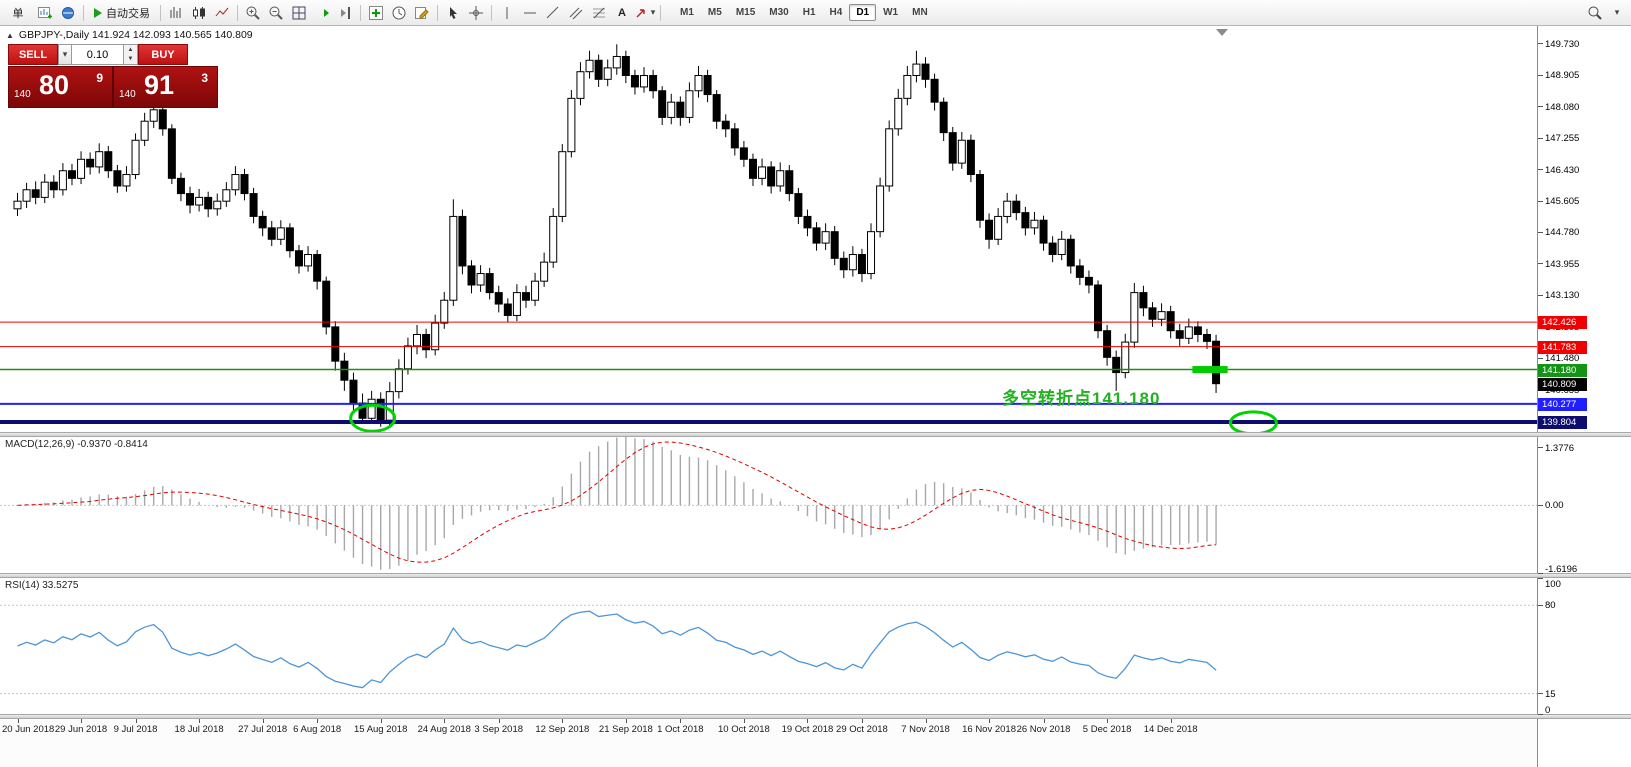 The height and width of the screenshot is (767, 1631). I want to click on timeframe-button-H1: H1, so click(809, 12).